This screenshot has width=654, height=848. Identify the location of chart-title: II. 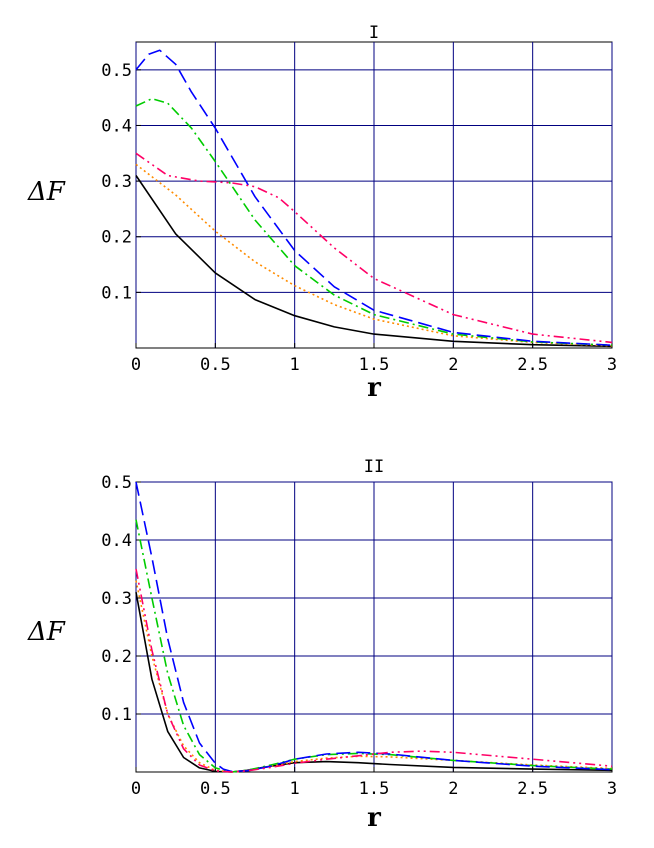
(374, 467).